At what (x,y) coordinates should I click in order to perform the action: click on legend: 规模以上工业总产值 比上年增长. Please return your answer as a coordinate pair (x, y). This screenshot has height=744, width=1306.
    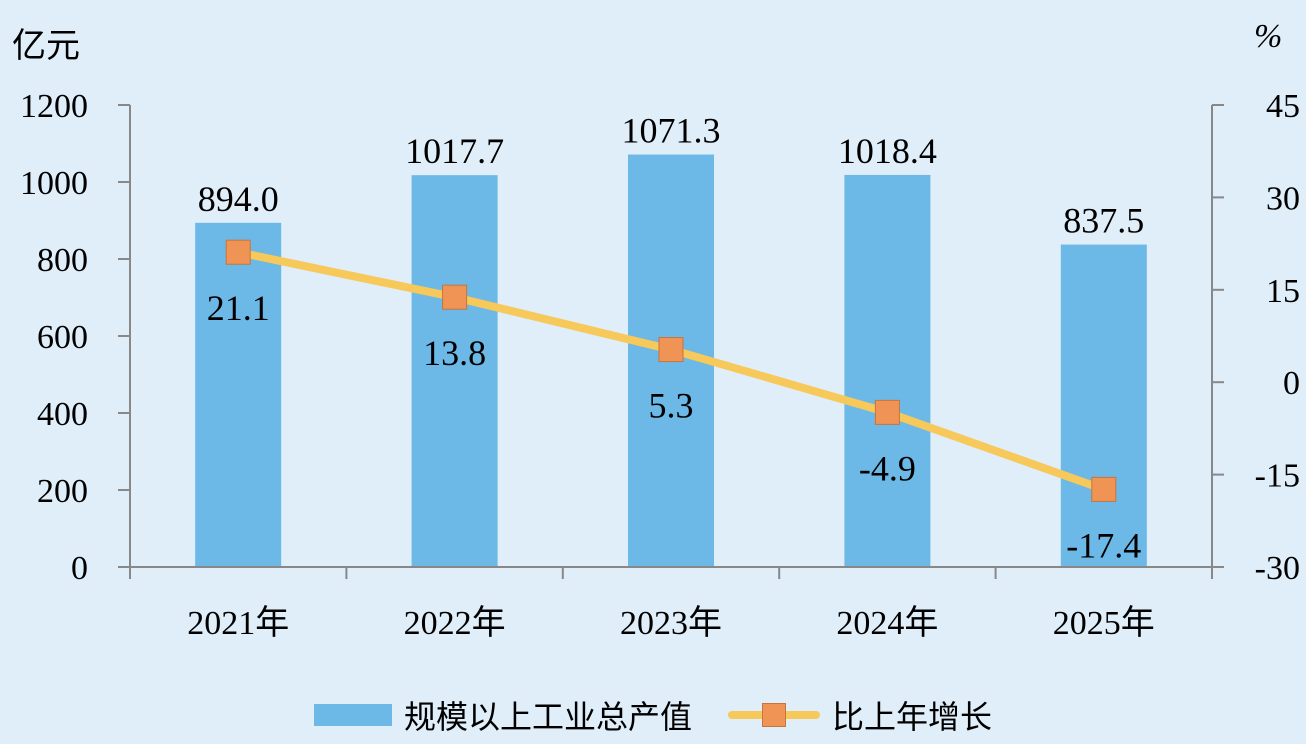
    Looking at the image, I should click on (653, 715).